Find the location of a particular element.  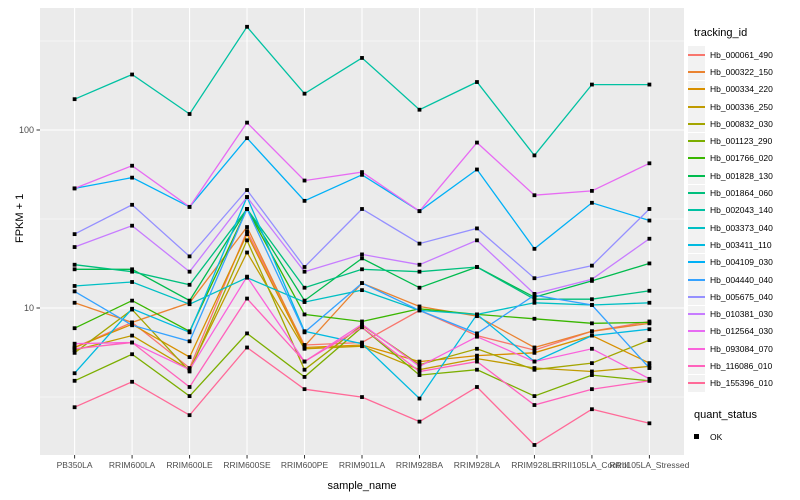

legend-item-label: Hb_000334_220 is located at coordinates (741, 89).